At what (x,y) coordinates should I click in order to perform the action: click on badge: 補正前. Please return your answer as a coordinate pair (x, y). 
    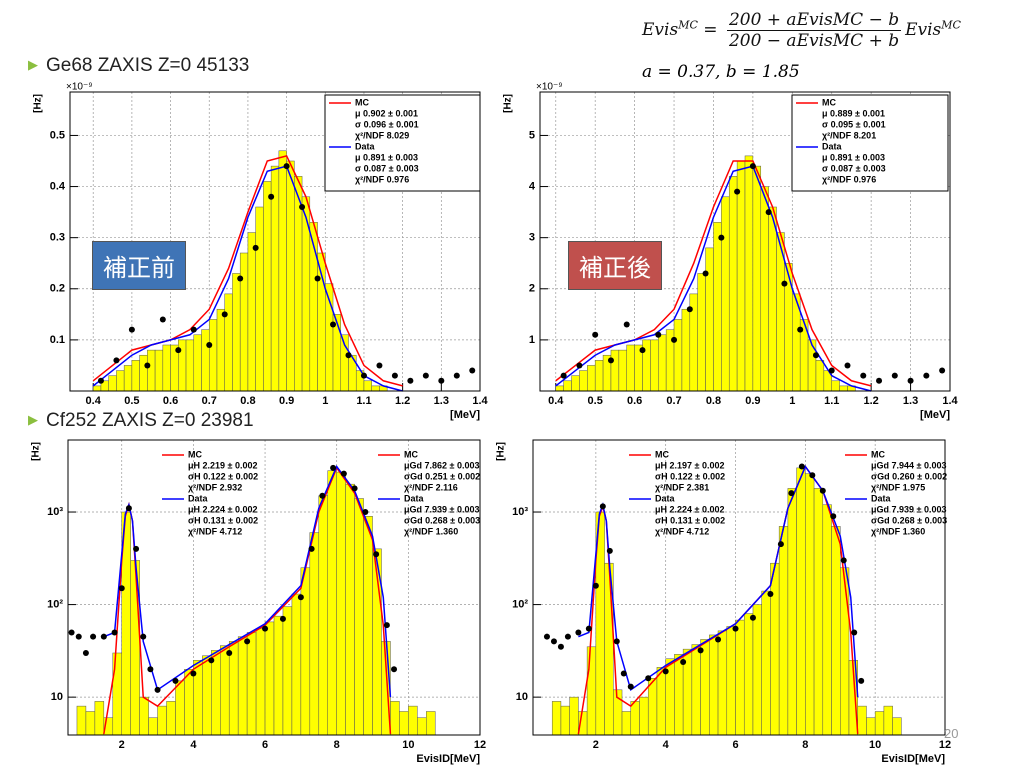
    Looking at the image, I should click on (139, 265).